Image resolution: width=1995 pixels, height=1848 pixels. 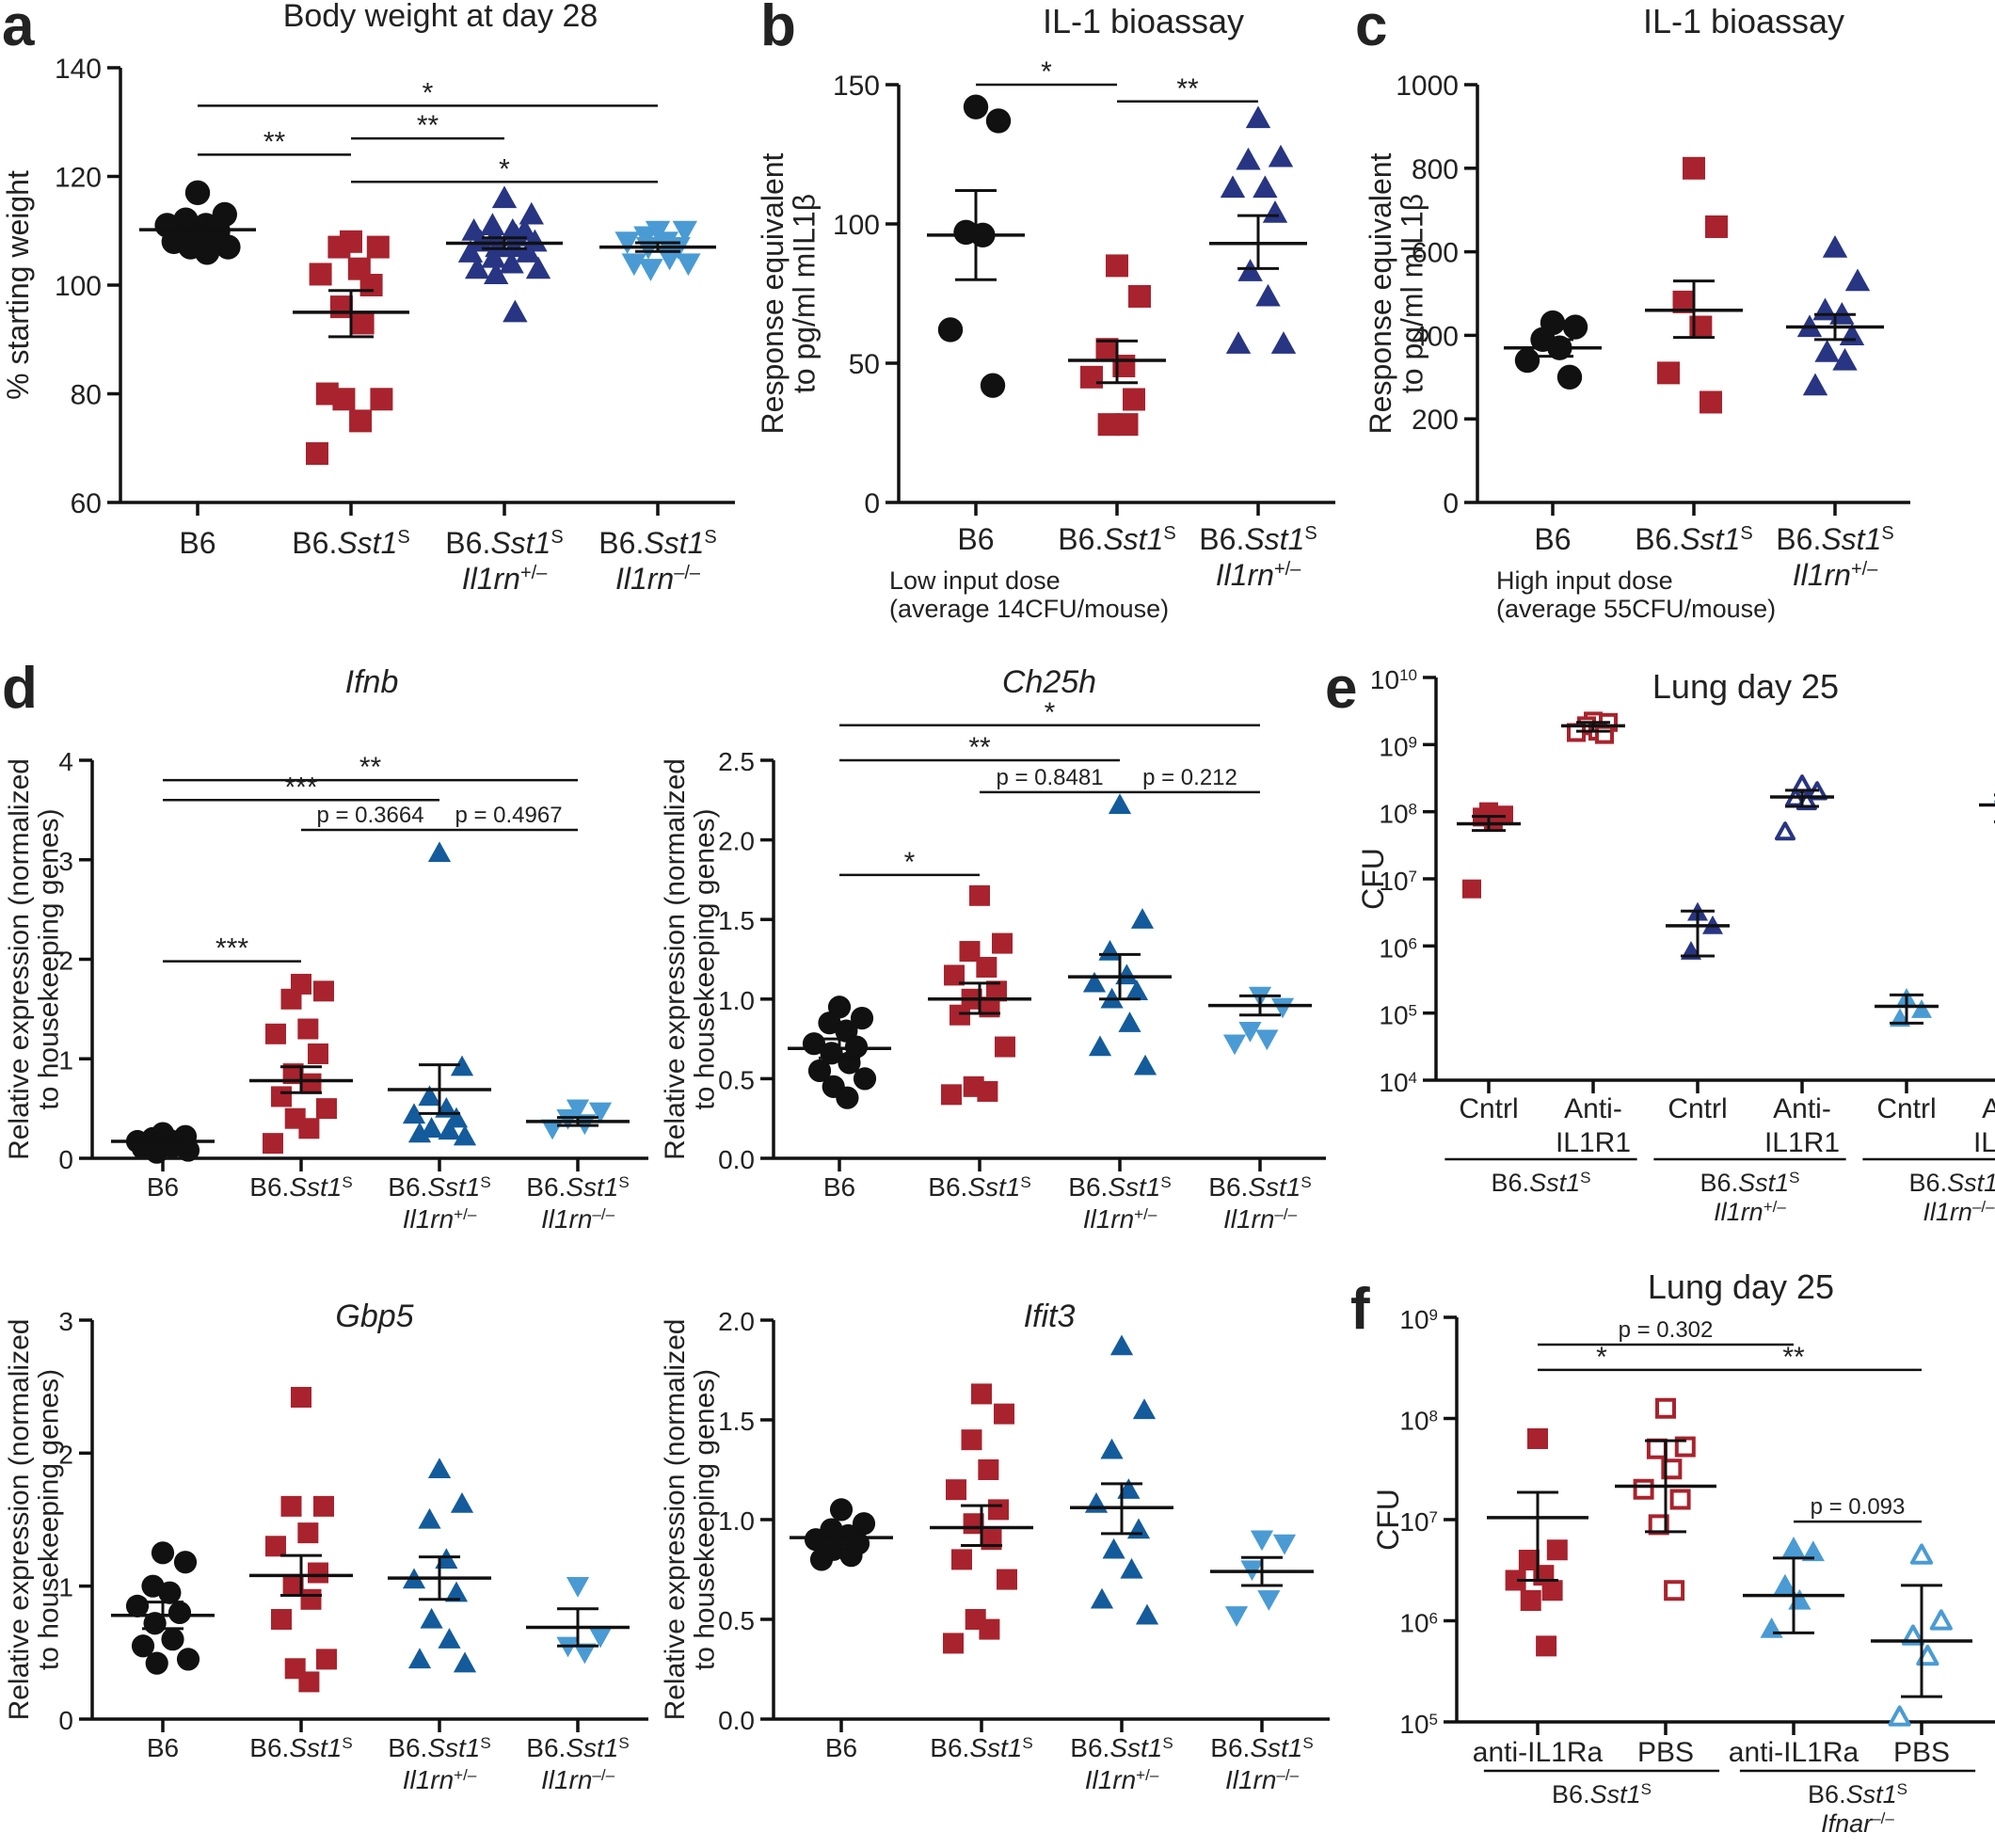 What do you see at coordinates (1745, 686) in the screenshot?
I see `panel-e-title: Lung day 25` at bounding box center [1745, 686].